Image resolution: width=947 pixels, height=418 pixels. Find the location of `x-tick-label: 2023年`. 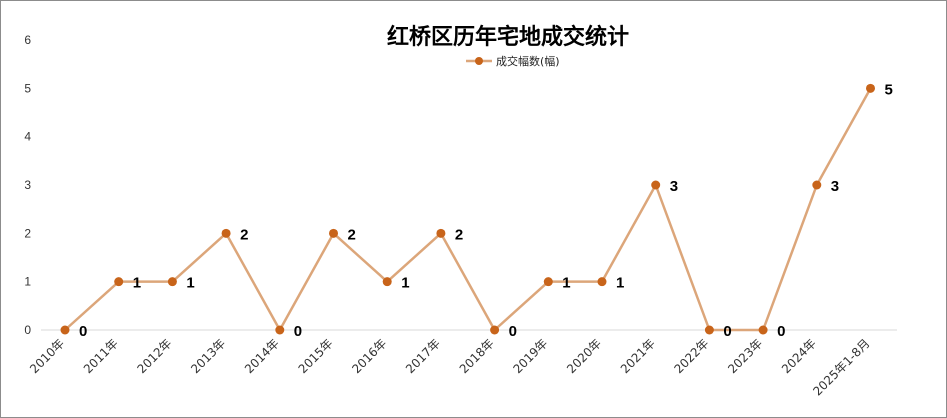

x-tick-label: 2023年 is located at coordinates (745, 356).